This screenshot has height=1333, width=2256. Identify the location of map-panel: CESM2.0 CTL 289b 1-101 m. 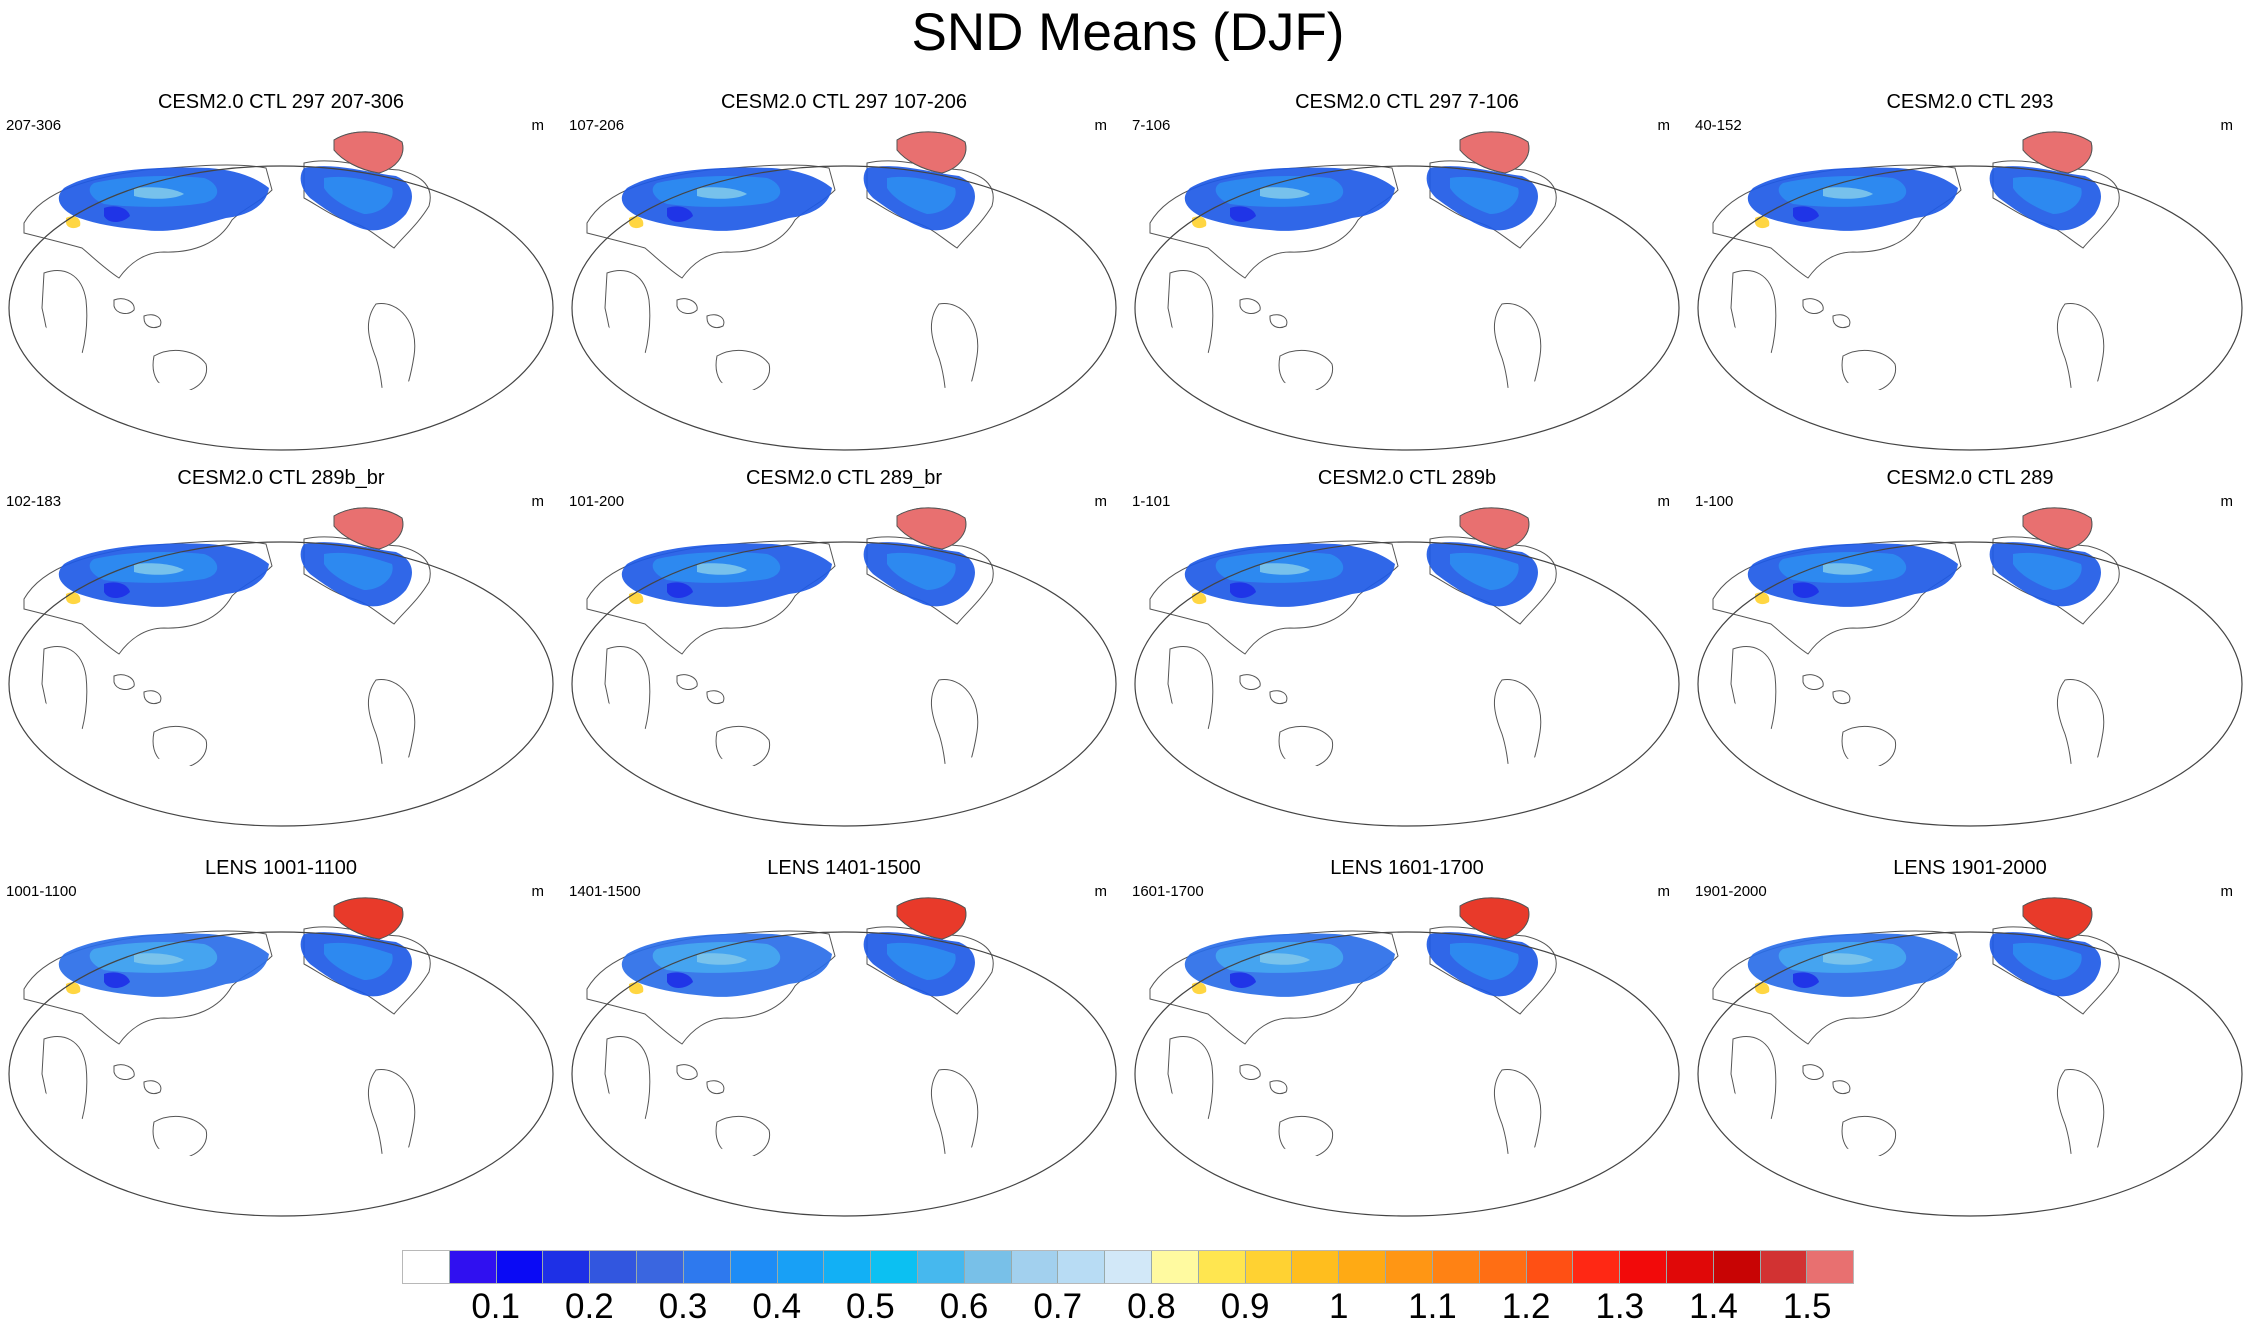
(1407, 647).